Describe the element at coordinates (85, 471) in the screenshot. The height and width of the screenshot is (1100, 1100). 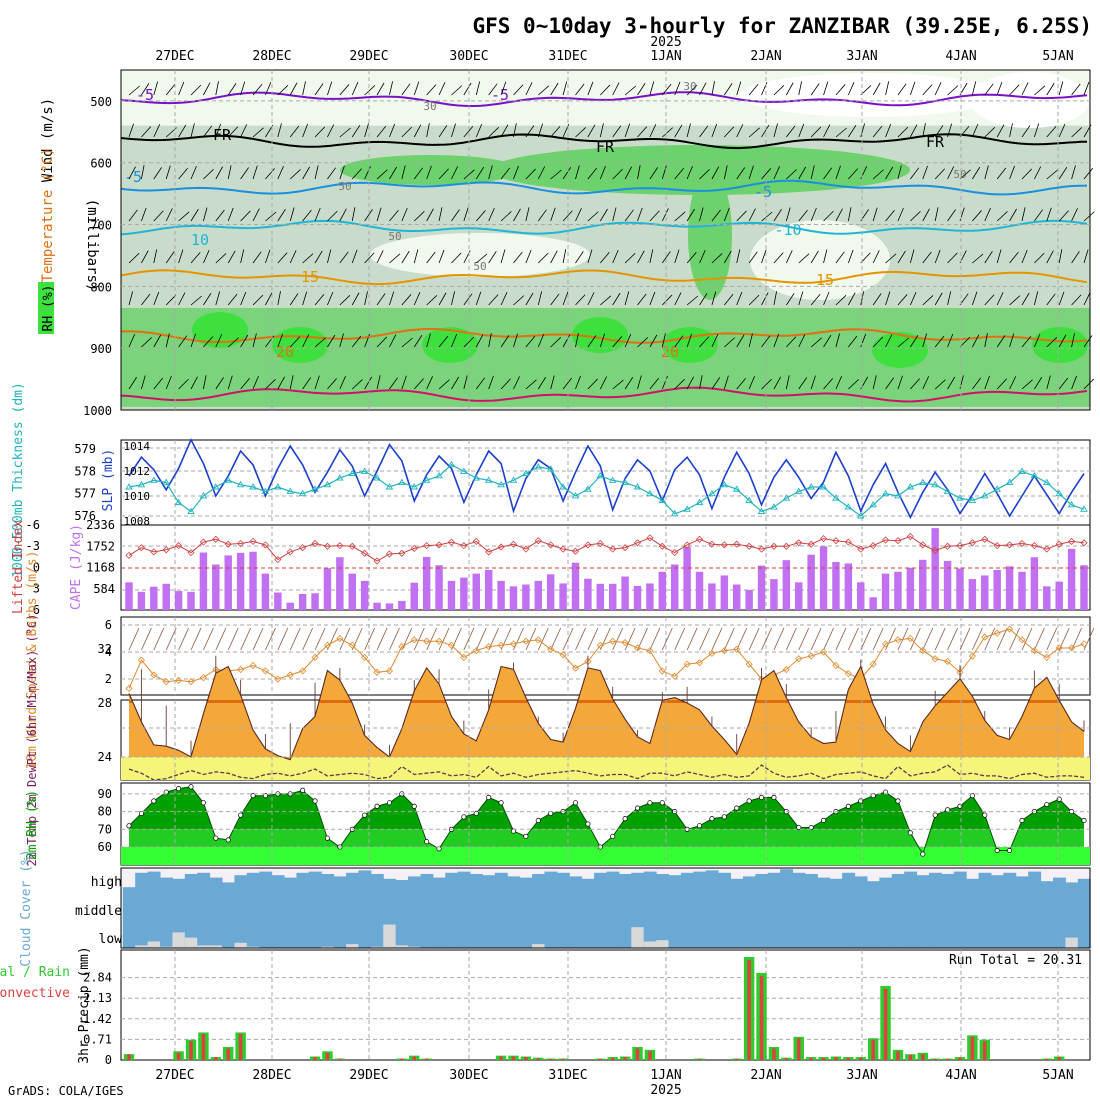
I see `thickness-tick: 578` at that location.